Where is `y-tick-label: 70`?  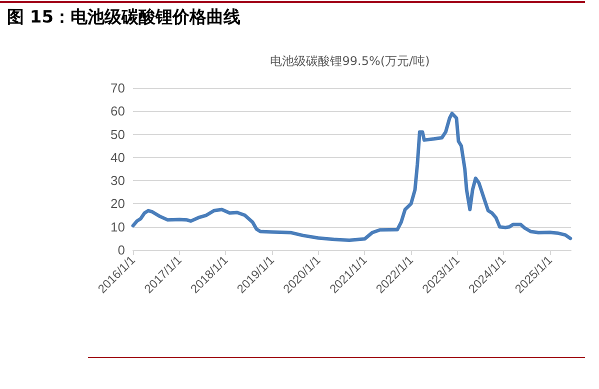 y-tick-label: 70 is located at coordinates (117, 88).